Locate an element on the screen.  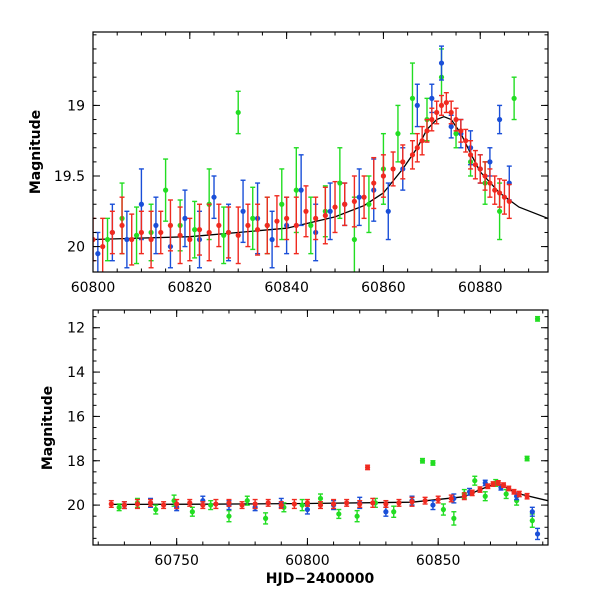
y-tick-label: 19 is located at coordinates (76, 106).